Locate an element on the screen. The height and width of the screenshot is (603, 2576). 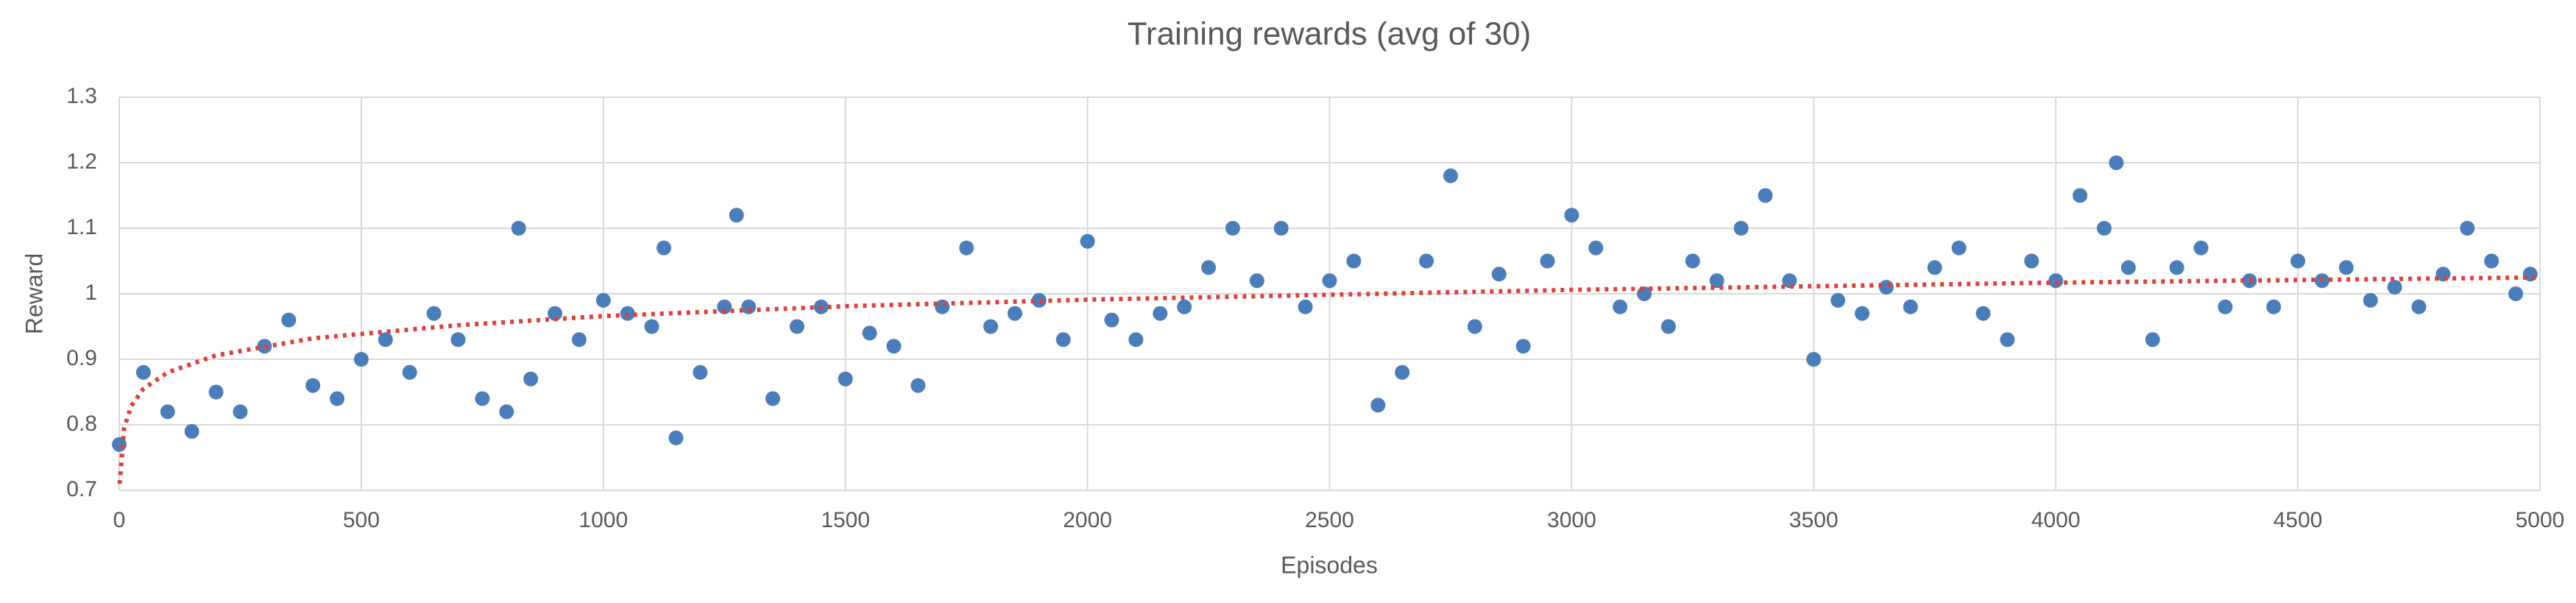
x-axis-title: Episodes is located at coordinates (1329, 564).